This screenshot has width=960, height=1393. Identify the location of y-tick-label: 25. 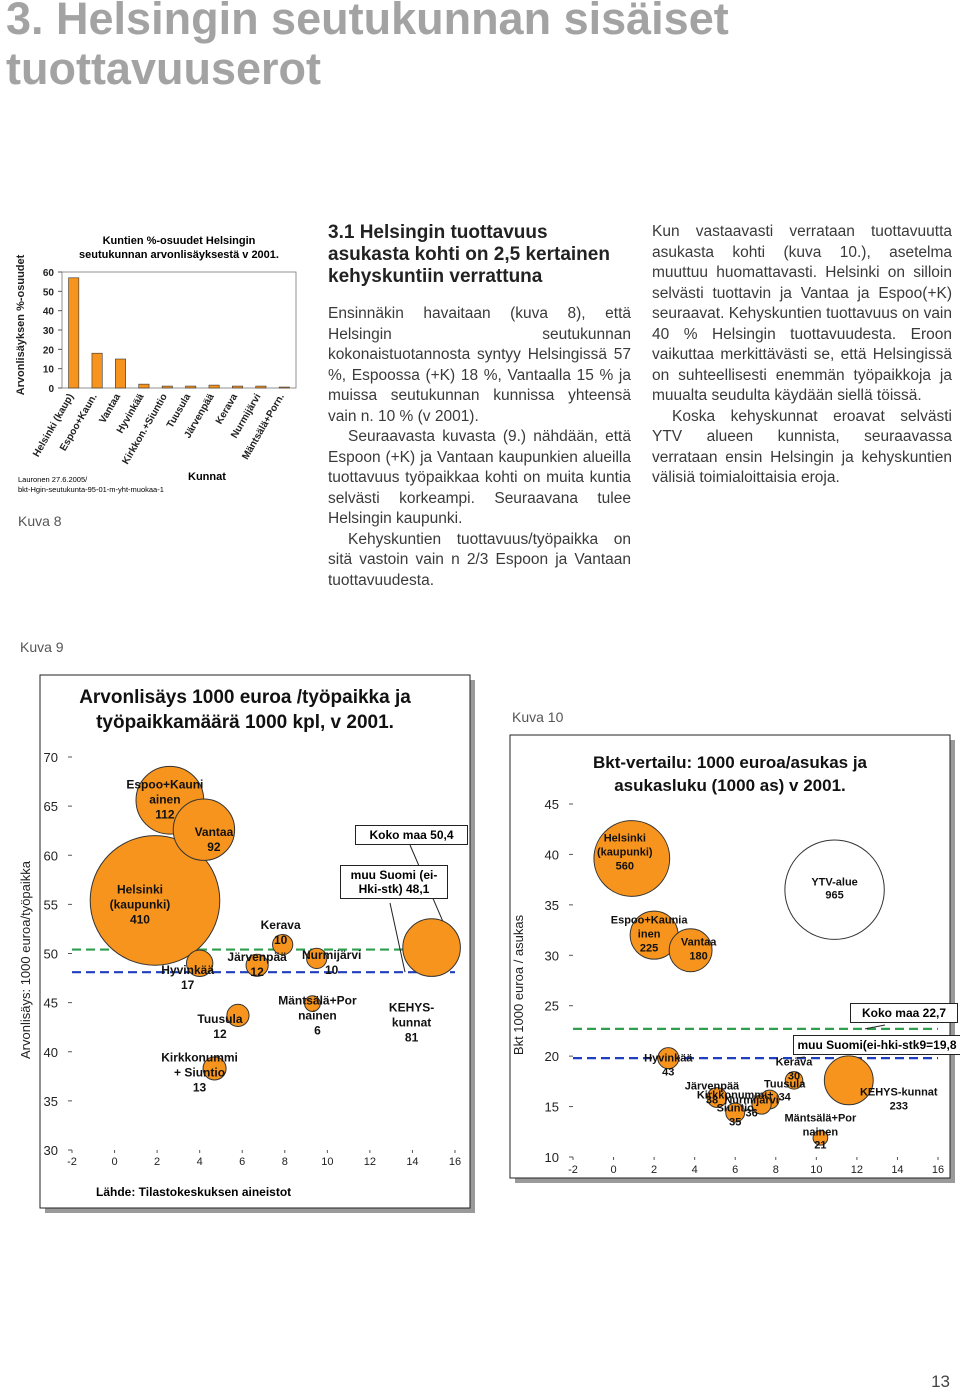
(552, 1006).